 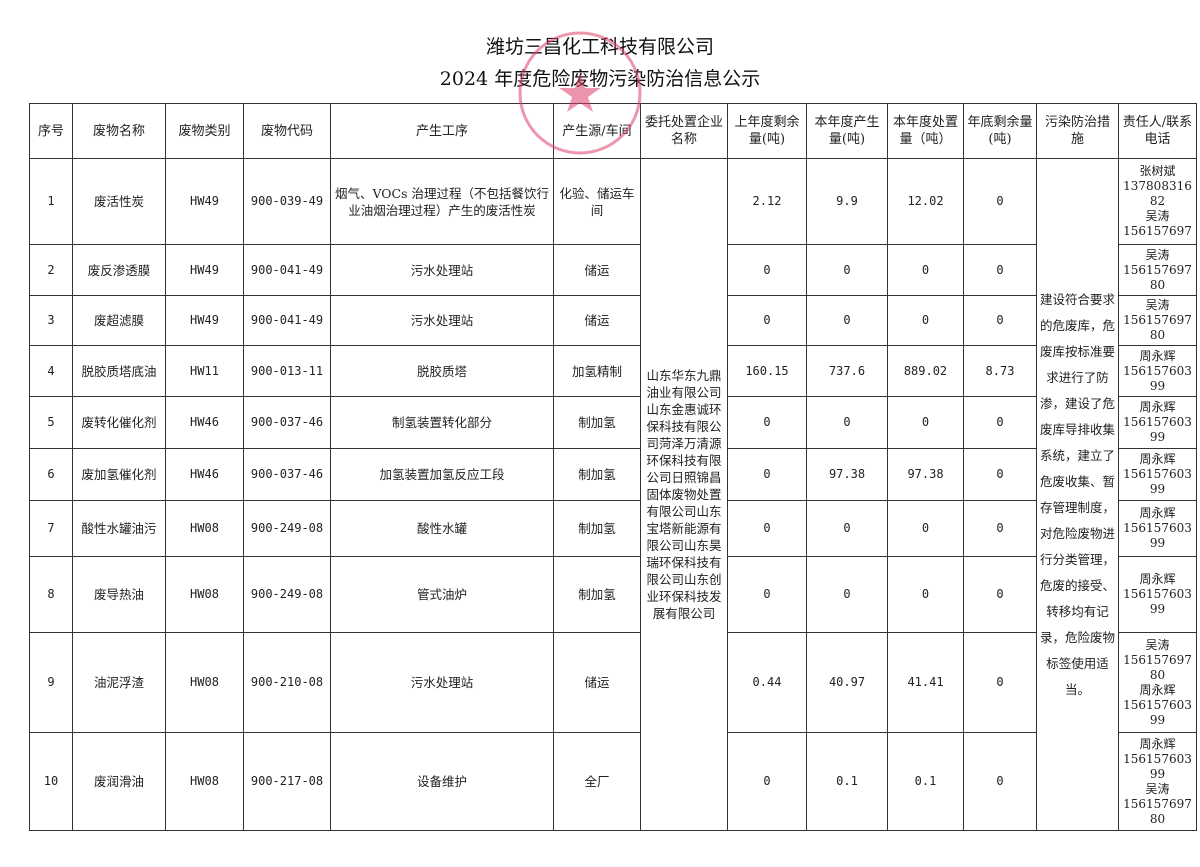 What do you see at coordinates (1157, 193) in the screenshot?
I see `person-phone: 13780831682` at bounding box center [1157, 193].